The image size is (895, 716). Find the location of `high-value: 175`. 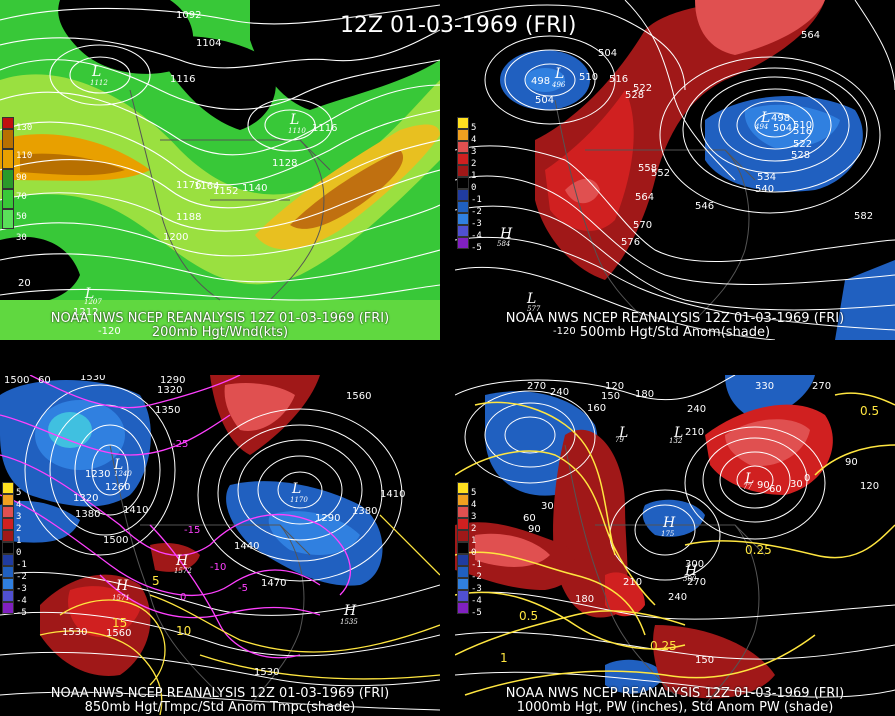

high-value: 175 is located at coordinates (668, 534).